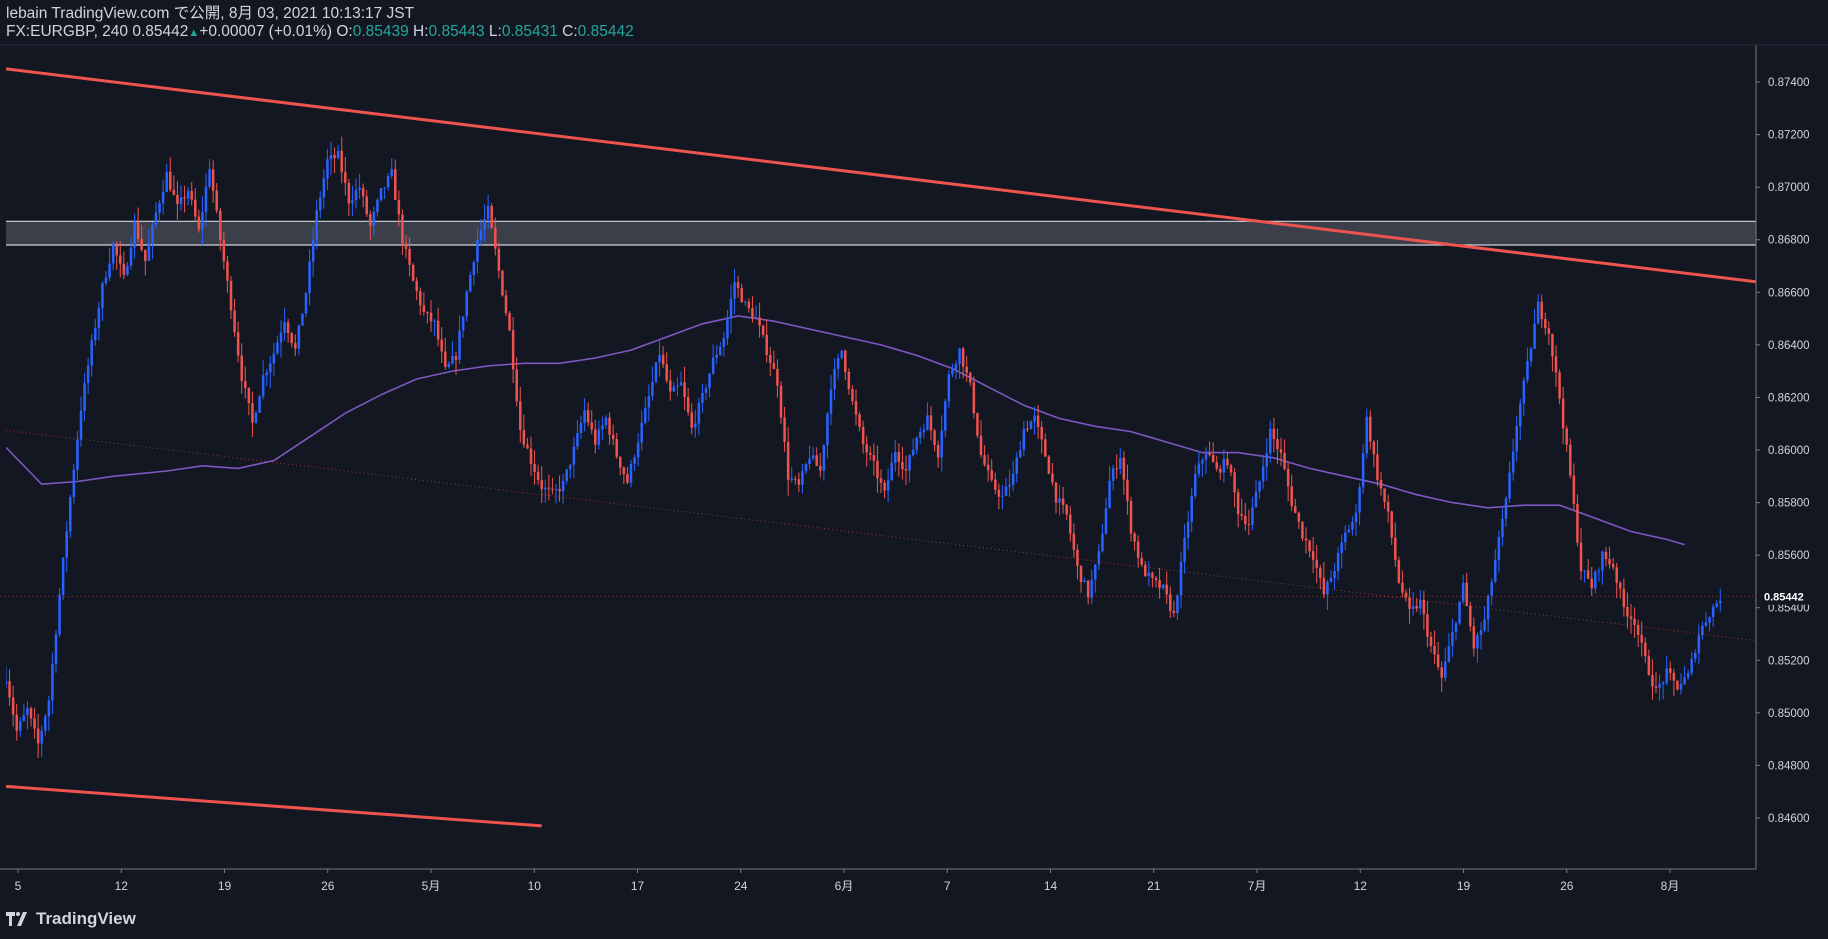 The width and height of the screenshot is (1828, 939). What do you see at coordinates (274, 806) in the screenshot?
I see `lower-trendline` at bounding box center [274, 806].